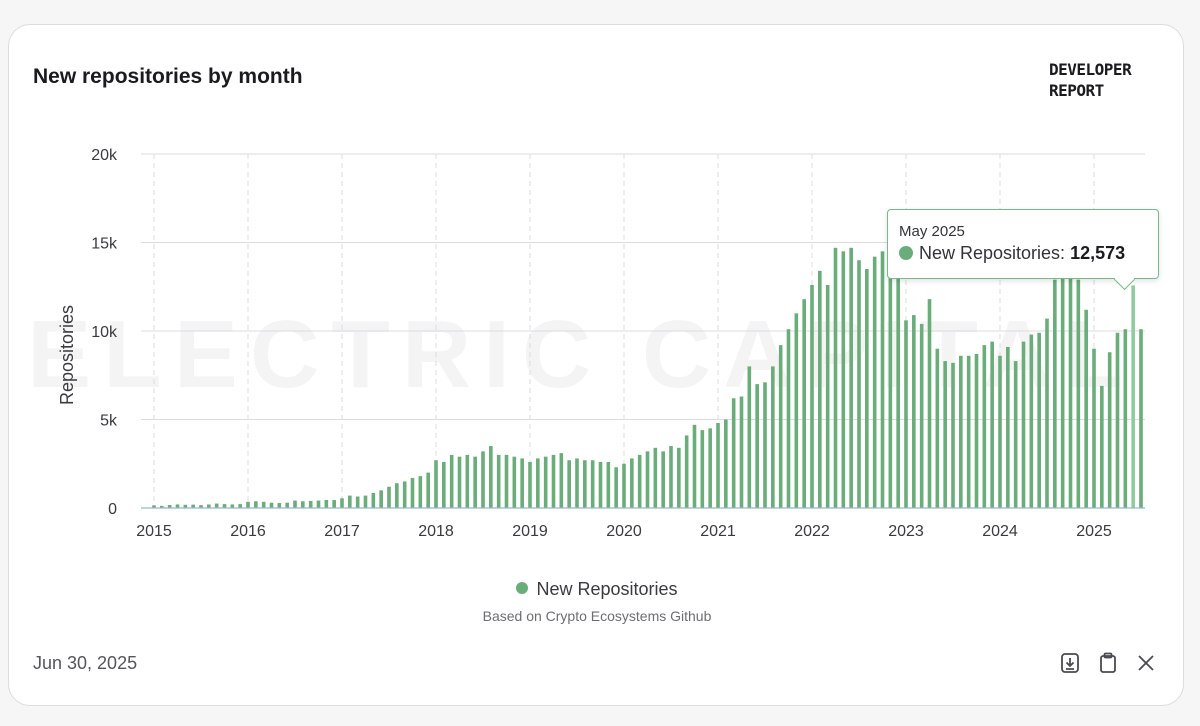 The image size is (1200, 726). What do you see at coordinates (1094, 531) in the screenshot?
I see `x-tick-label: 2025` at bounding box center [1094, 531].